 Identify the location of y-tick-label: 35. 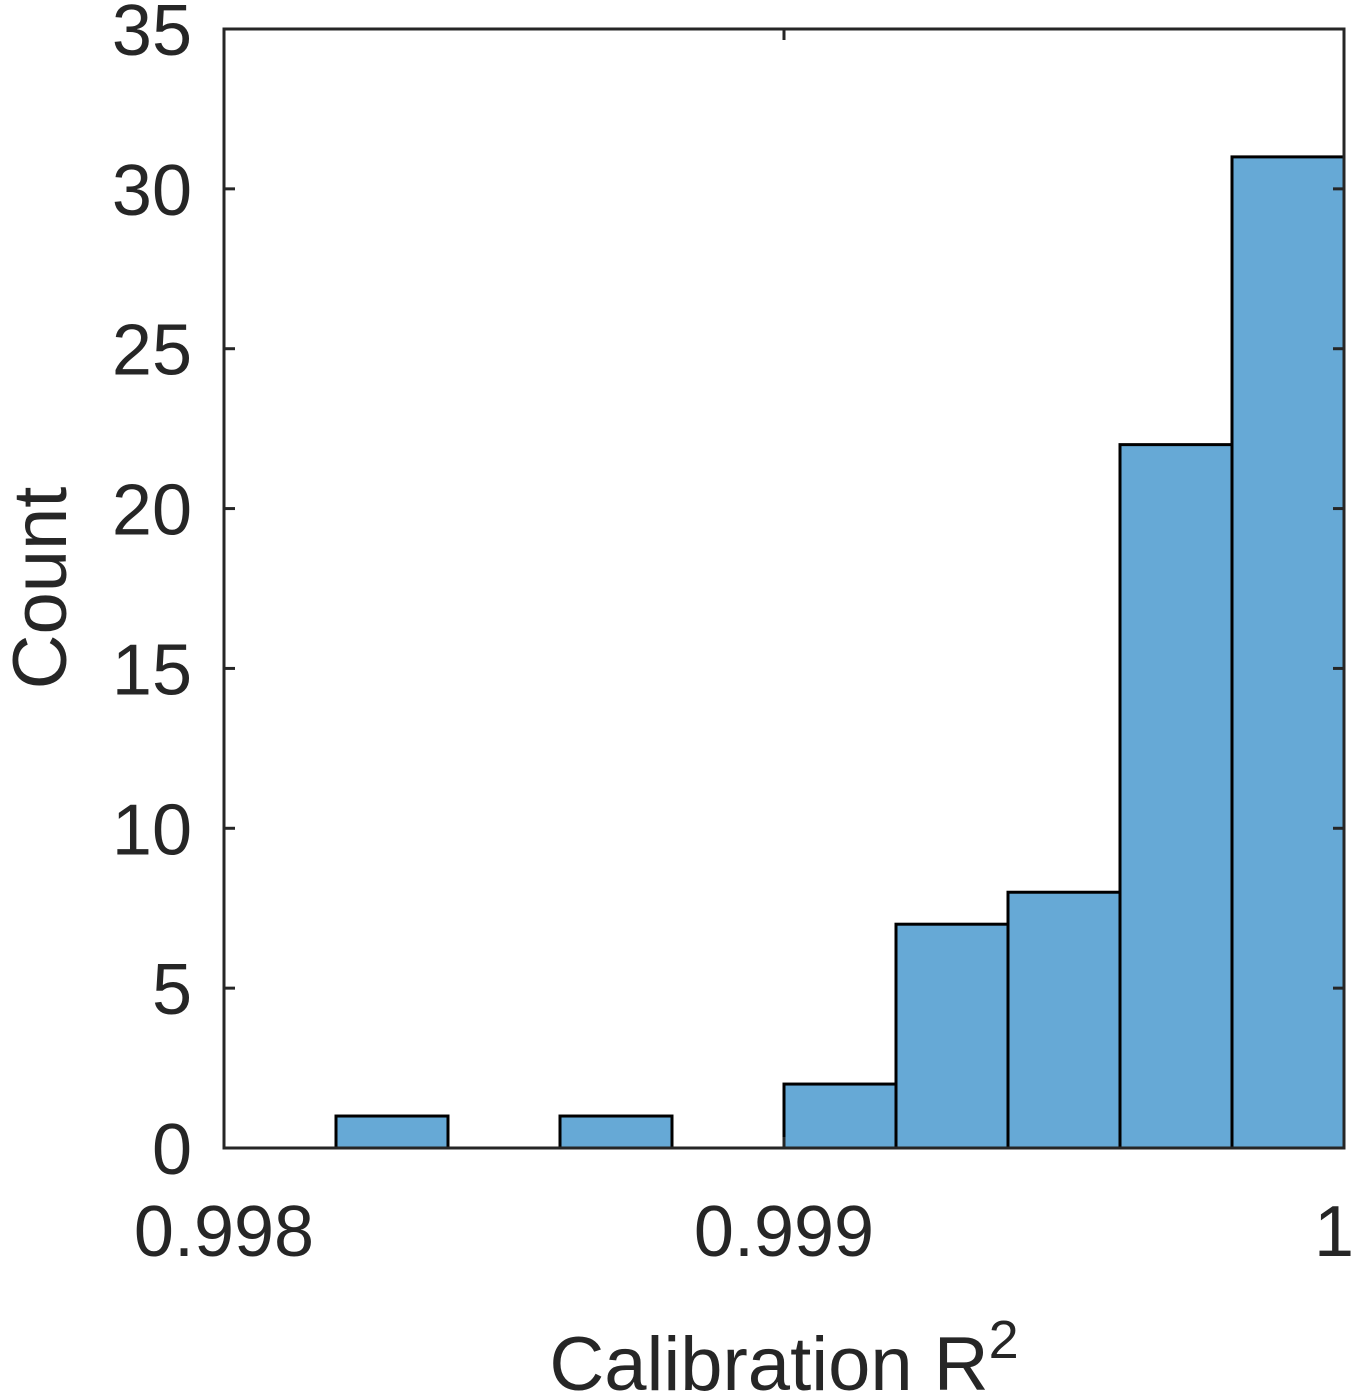
(152, 35).